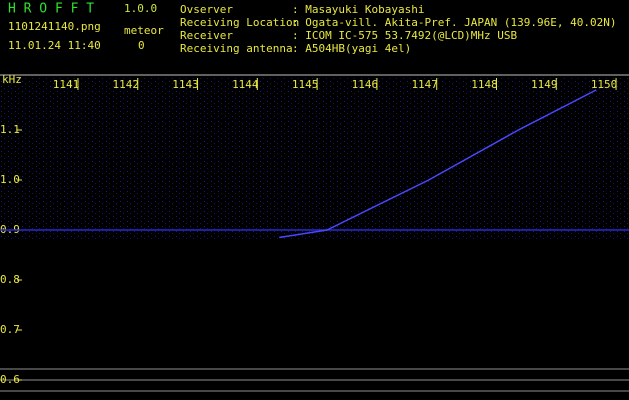  I want to click on y-tick-label: 0.7, so click(10, 329).